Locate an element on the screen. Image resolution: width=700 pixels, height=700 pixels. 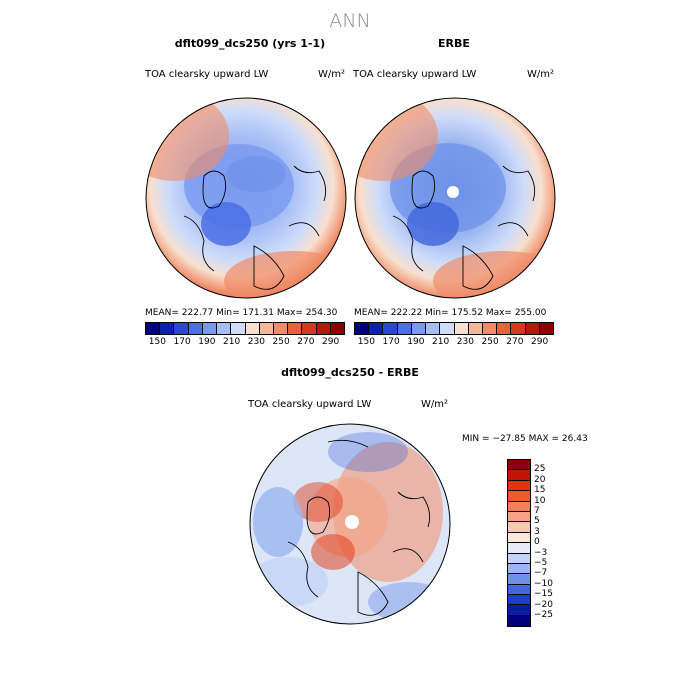
colorbar-tick-label: 10 is located at coordinates (540, 500).